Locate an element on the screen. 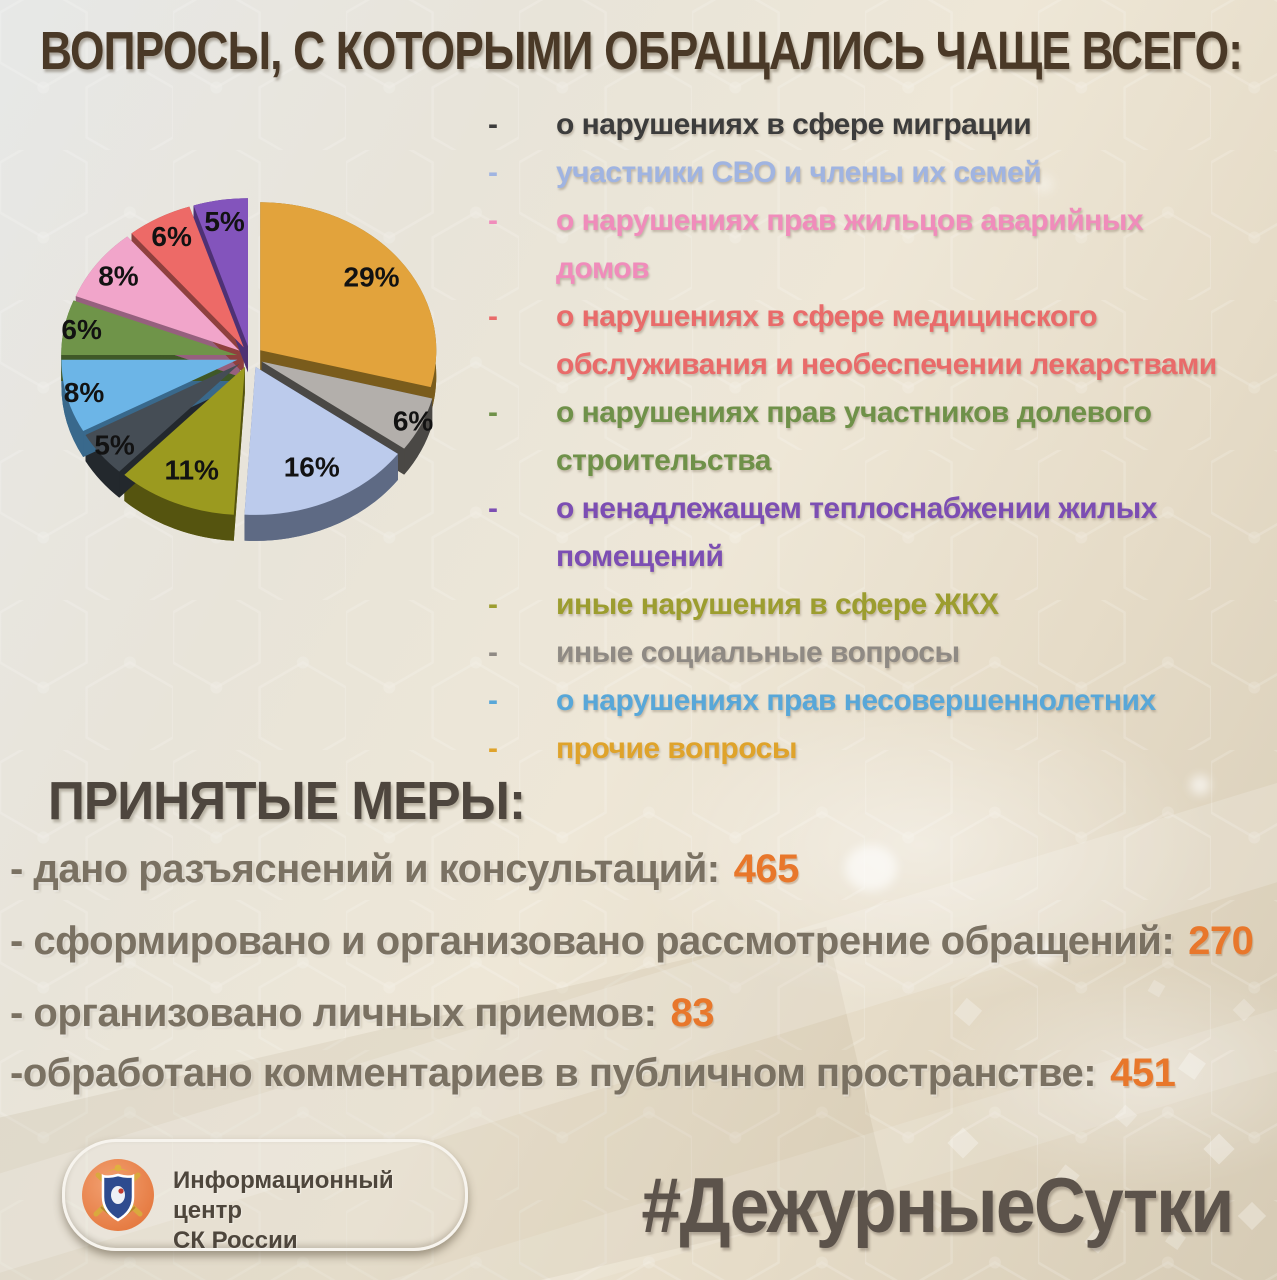 This screenshot has width=1277, height=1280. pie-slice-percent-label: 29% is located at coordinates (372, 277).